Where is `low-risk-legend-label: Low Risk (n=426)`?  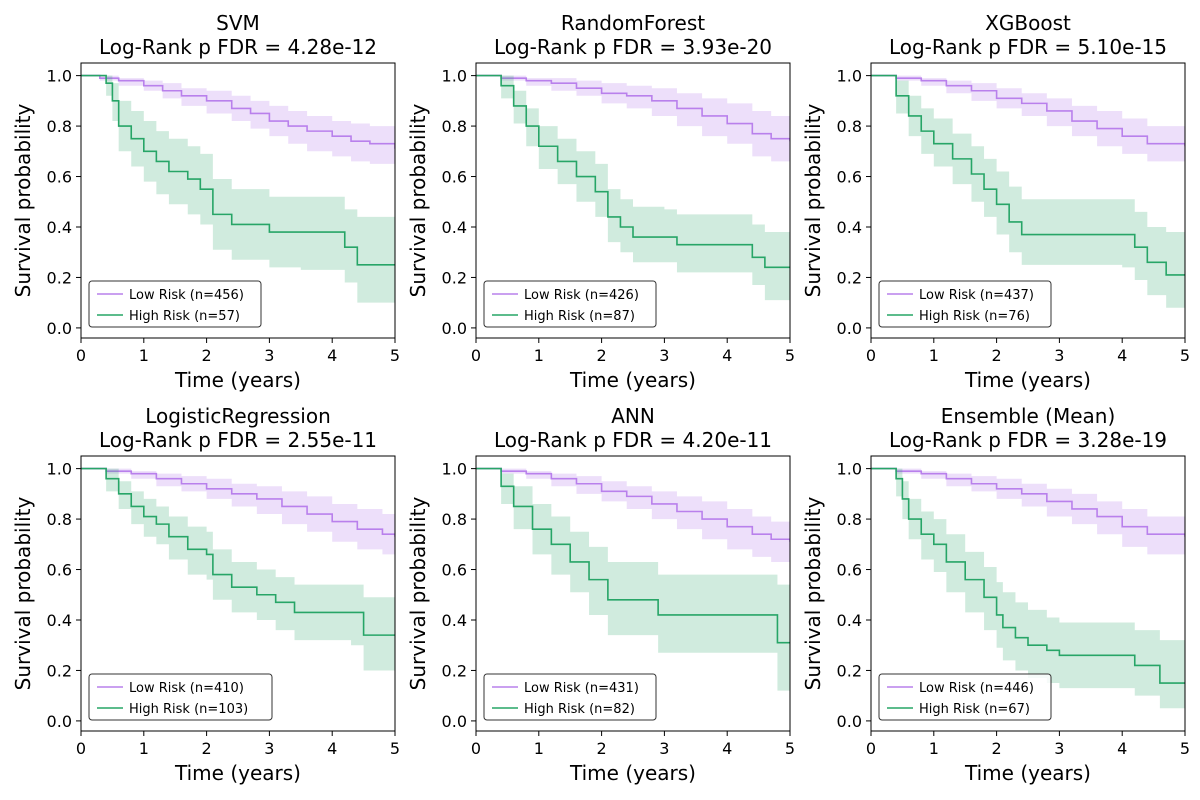
low-risk-legend-label: Low Risk (n=426) is located at coordinates (581, 295).